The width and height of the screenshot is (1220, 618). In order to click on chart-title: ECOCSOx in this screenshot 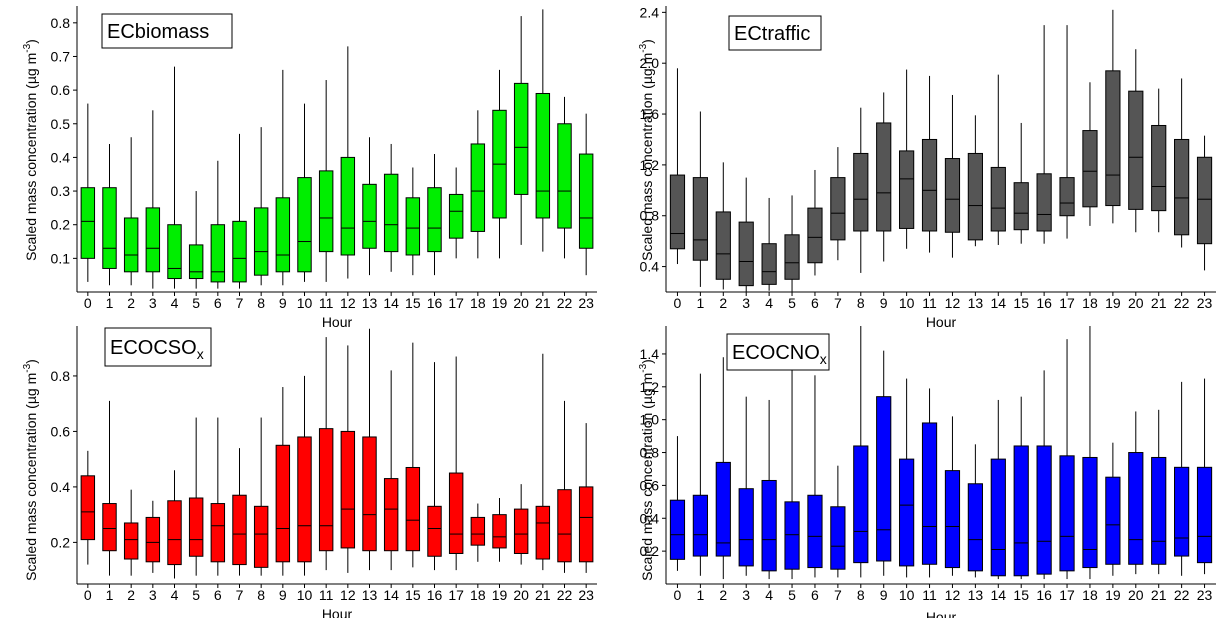, I will do `click(157, 349)`.